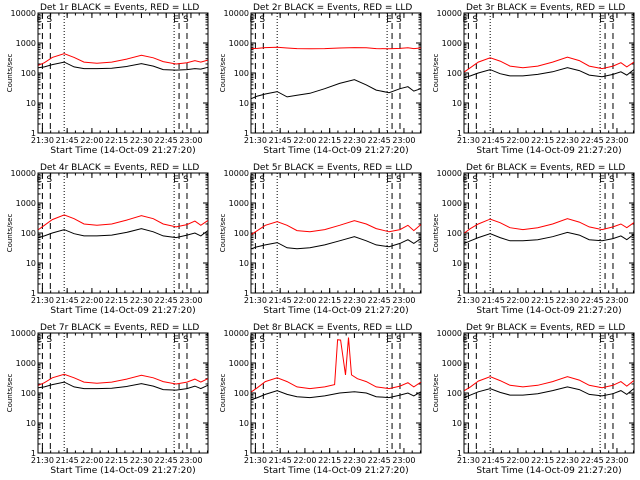  Describe the element at coordinates (336, 395) in the screenshot. I see `series-line-events` at that location.